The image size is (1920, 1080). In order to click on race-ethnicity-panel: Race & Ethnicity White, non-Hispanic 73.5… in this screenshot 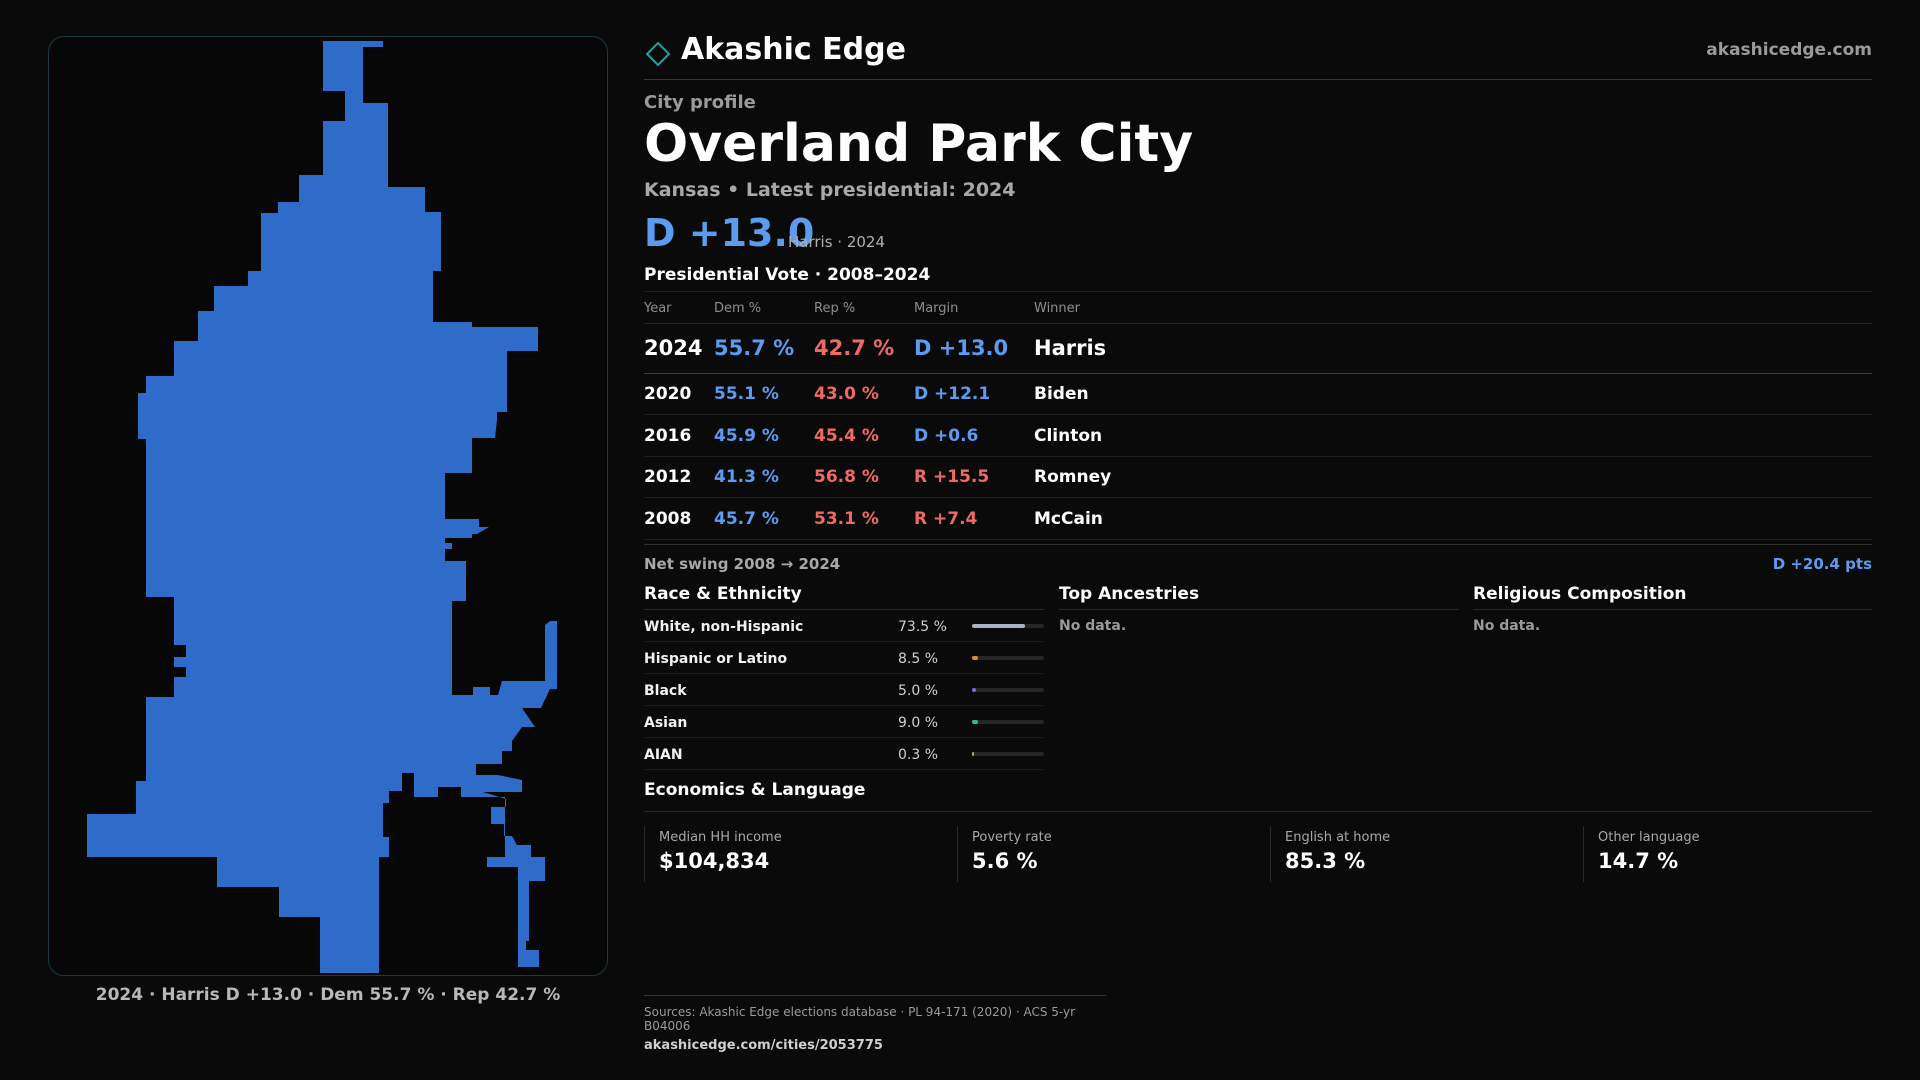, I will do `click(844, 675)`.